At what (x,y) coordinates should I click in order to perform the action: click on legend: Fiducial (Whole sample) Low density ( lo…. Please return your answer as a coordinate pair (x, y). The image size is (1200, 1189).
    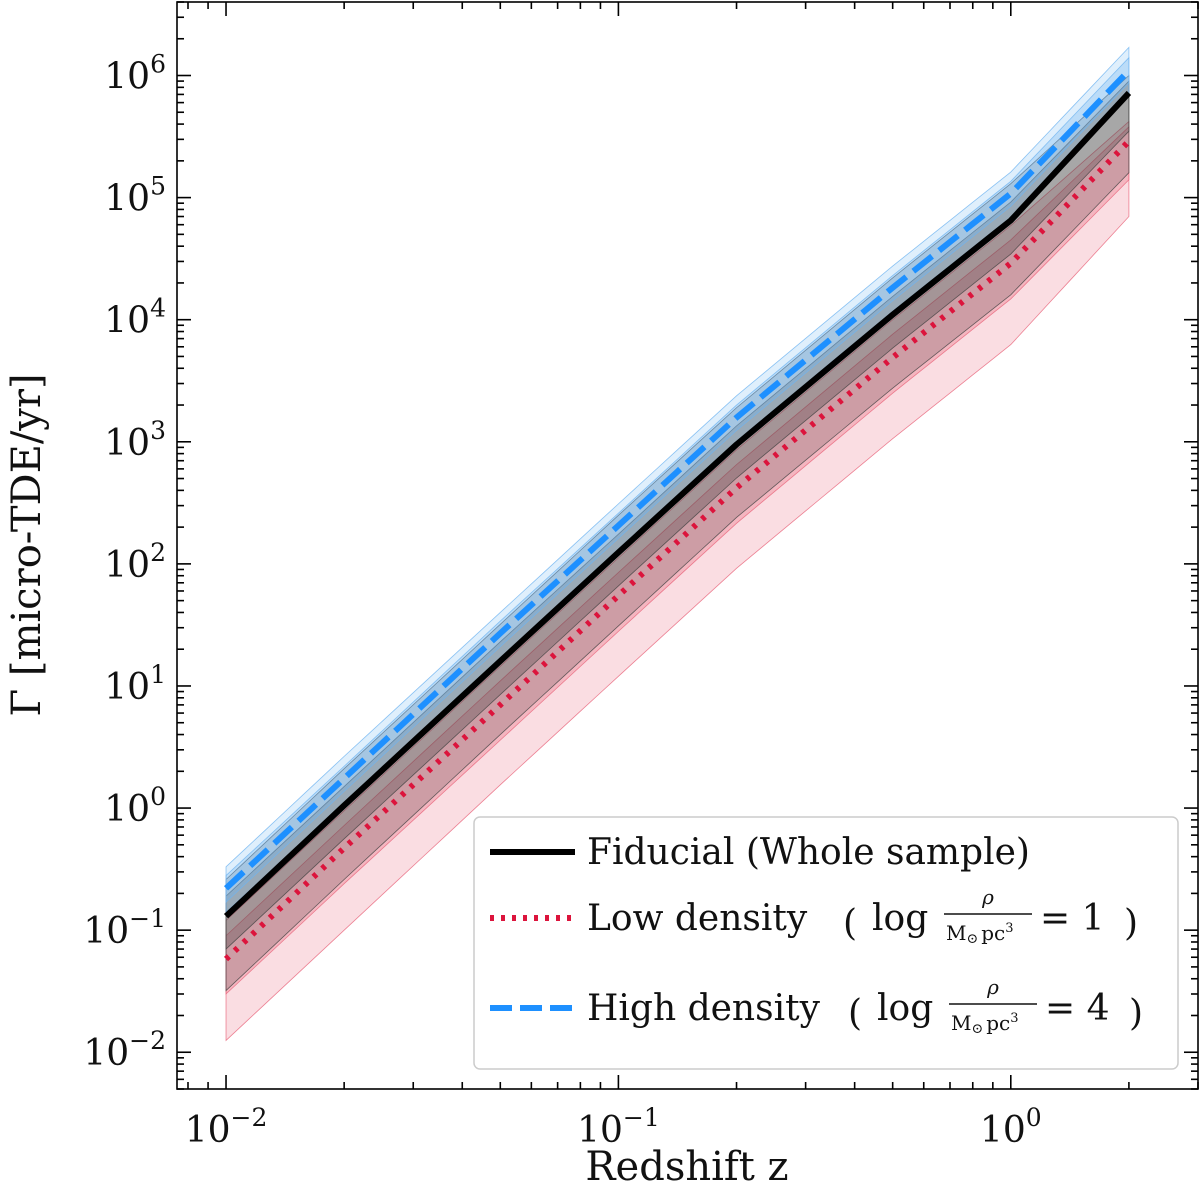
    Looking at the image, I should click on (826, 943).